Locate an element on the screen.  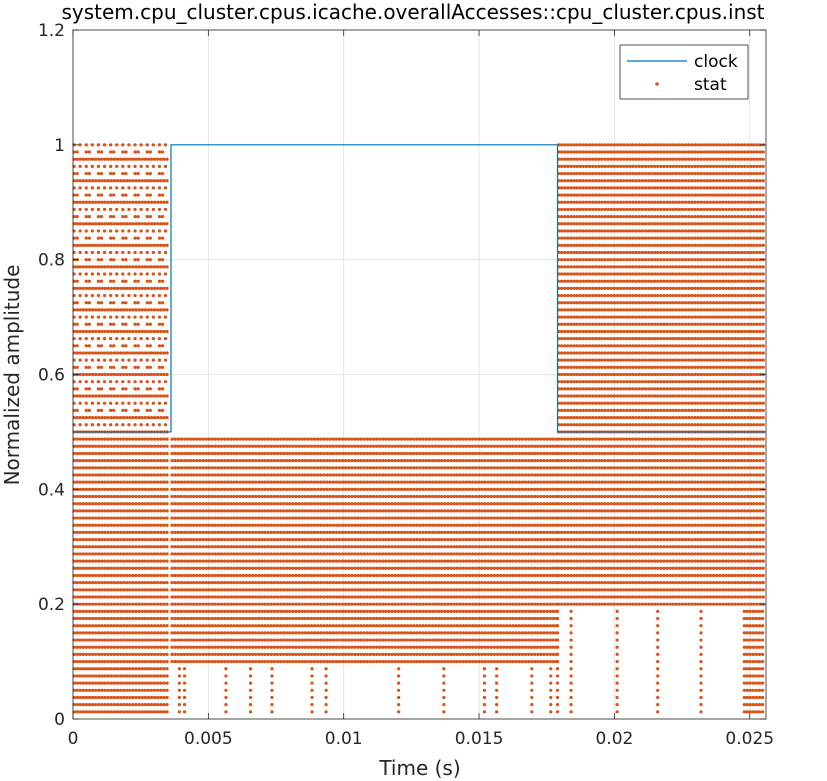
y-tick-label: 0.2 is located at coordinates (51, 605).